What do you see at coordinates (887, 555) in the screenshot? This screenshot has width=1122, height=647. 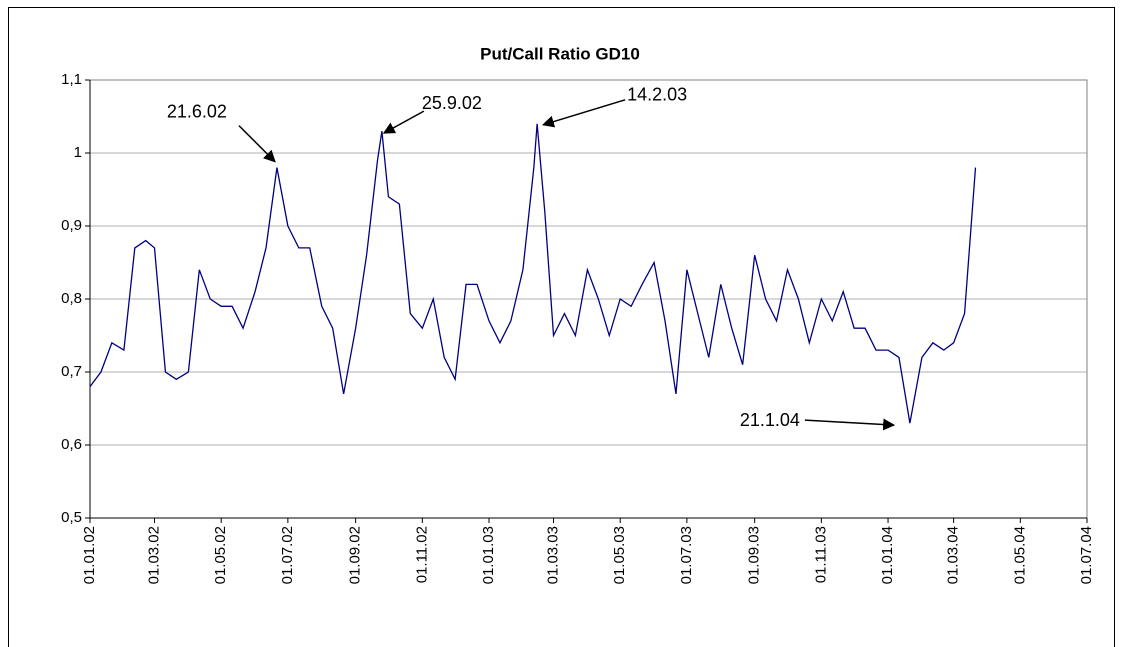 I see `x-tick-label: 01.01.04` at bounding box center [887, 555].